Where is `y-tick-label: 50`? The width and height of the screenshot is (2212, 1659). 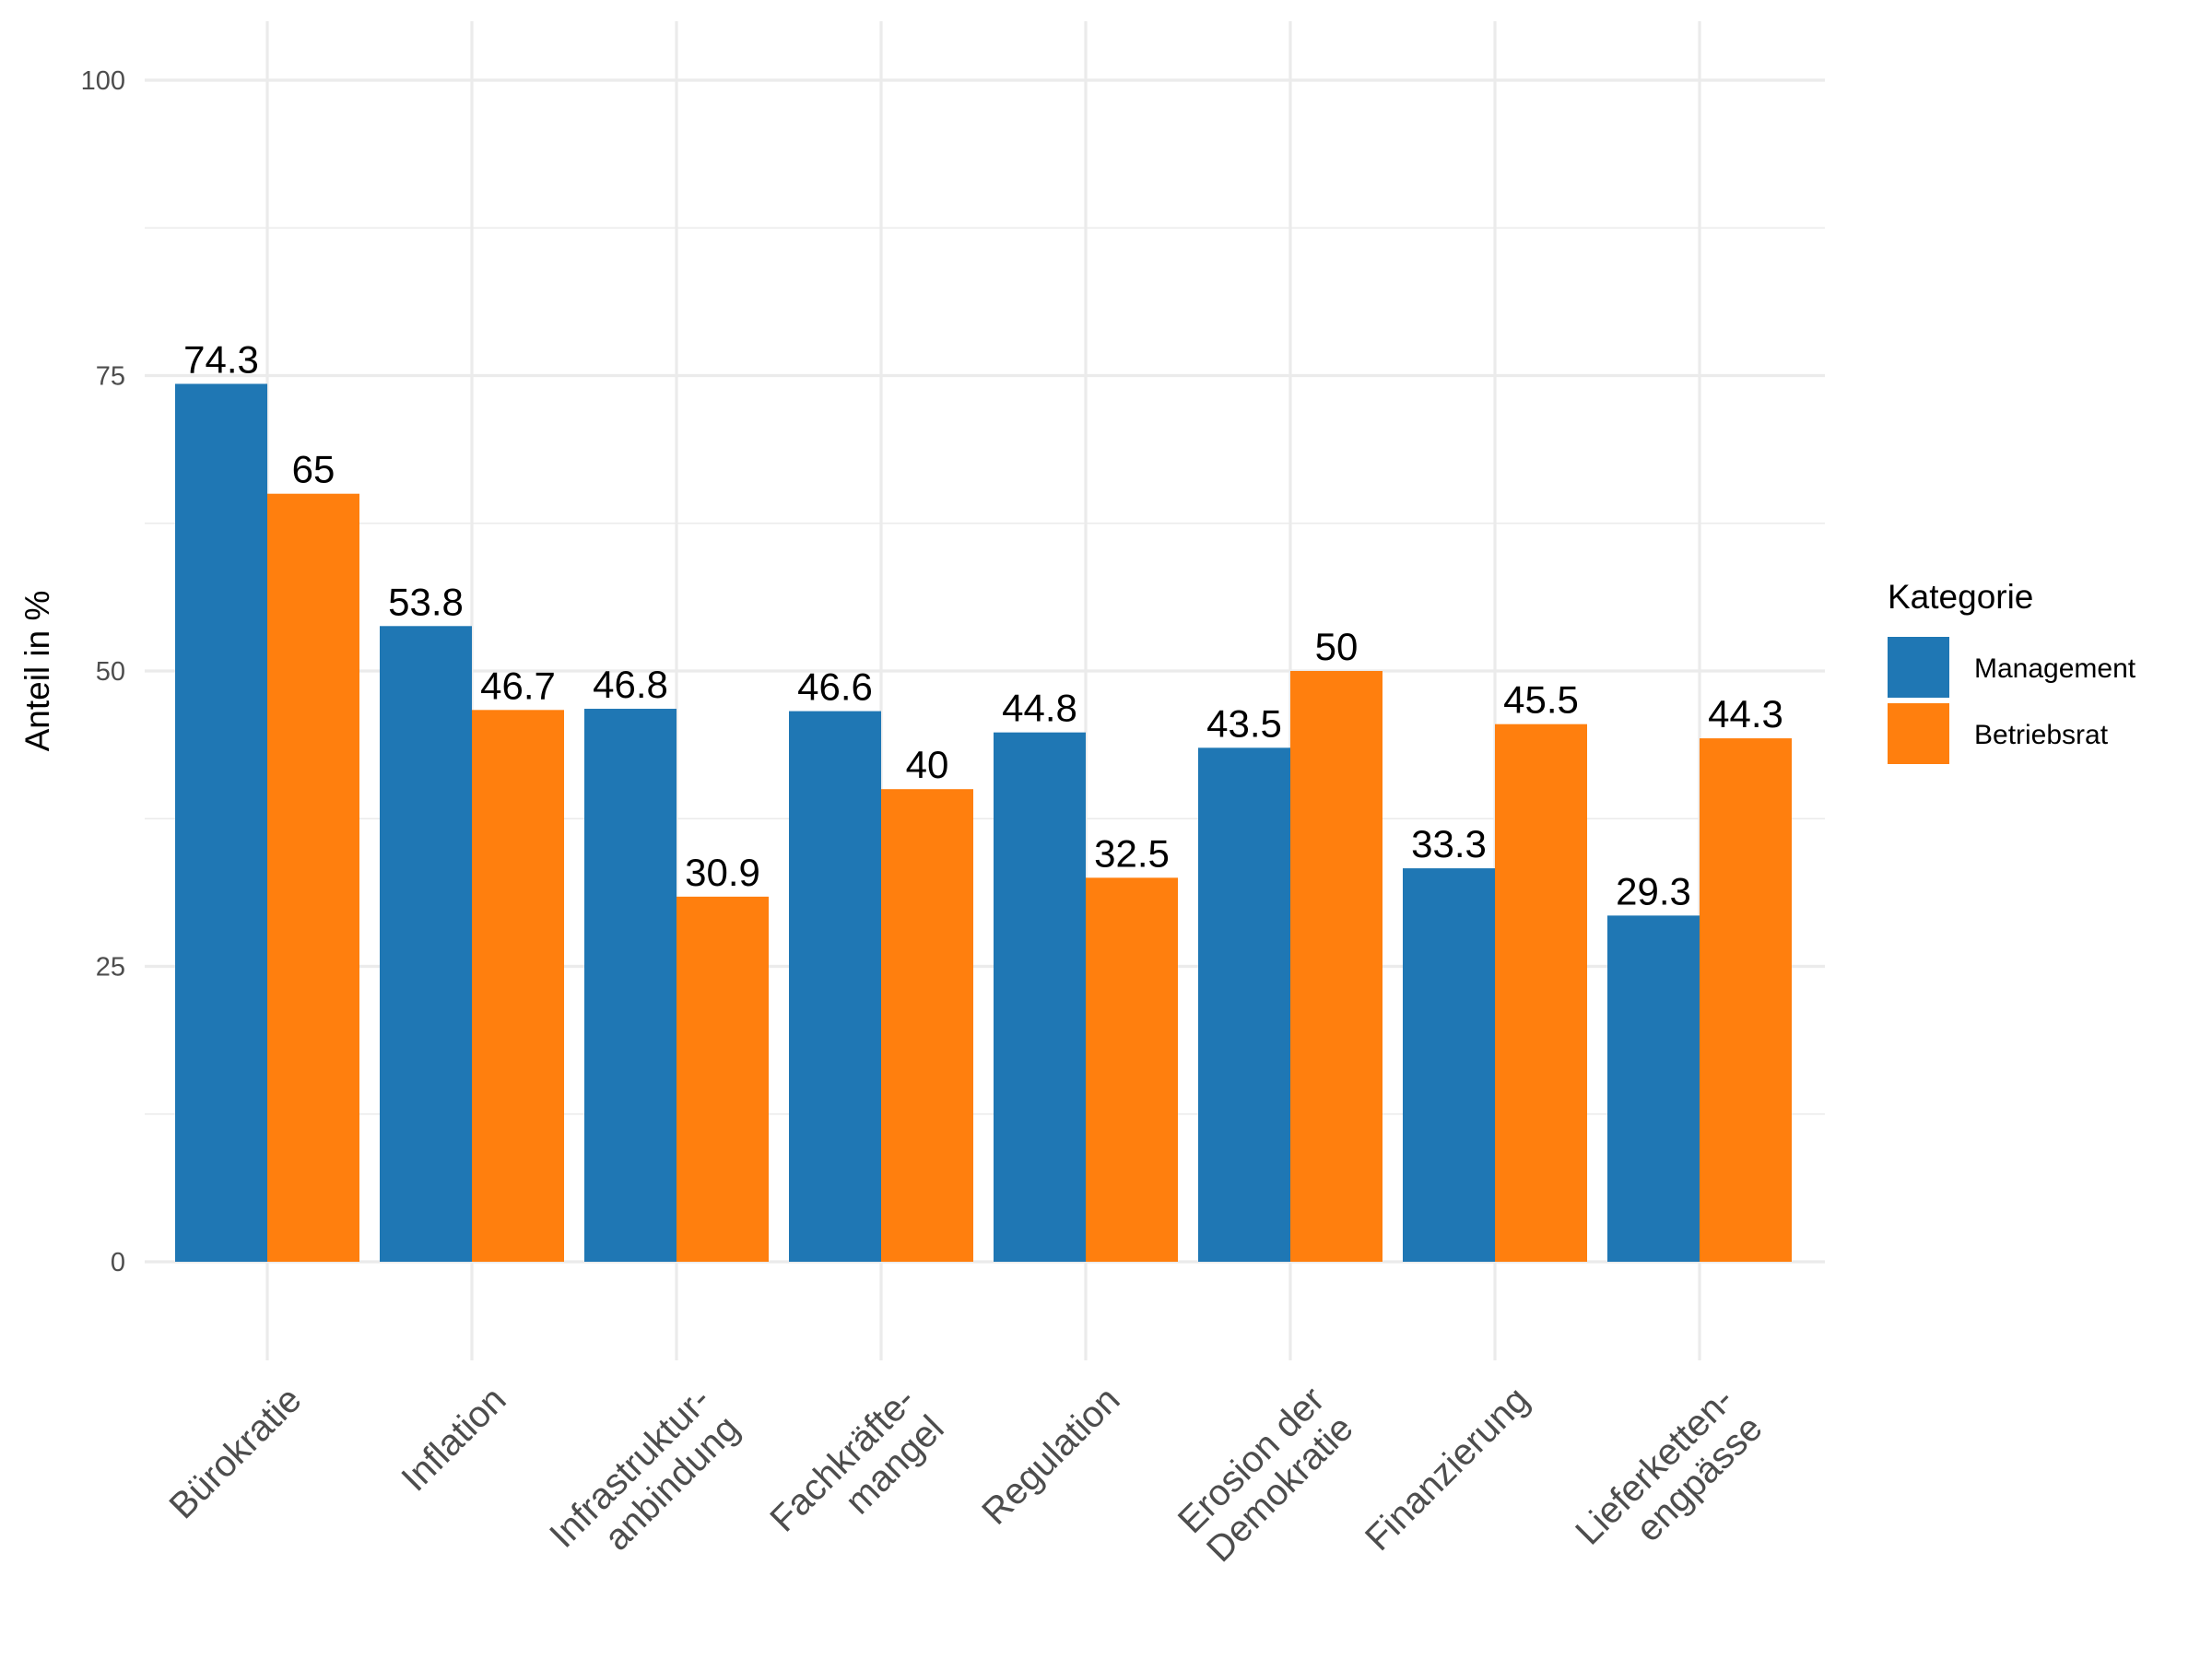
y-tick-label: 50 is located at coordinates (110, 672).